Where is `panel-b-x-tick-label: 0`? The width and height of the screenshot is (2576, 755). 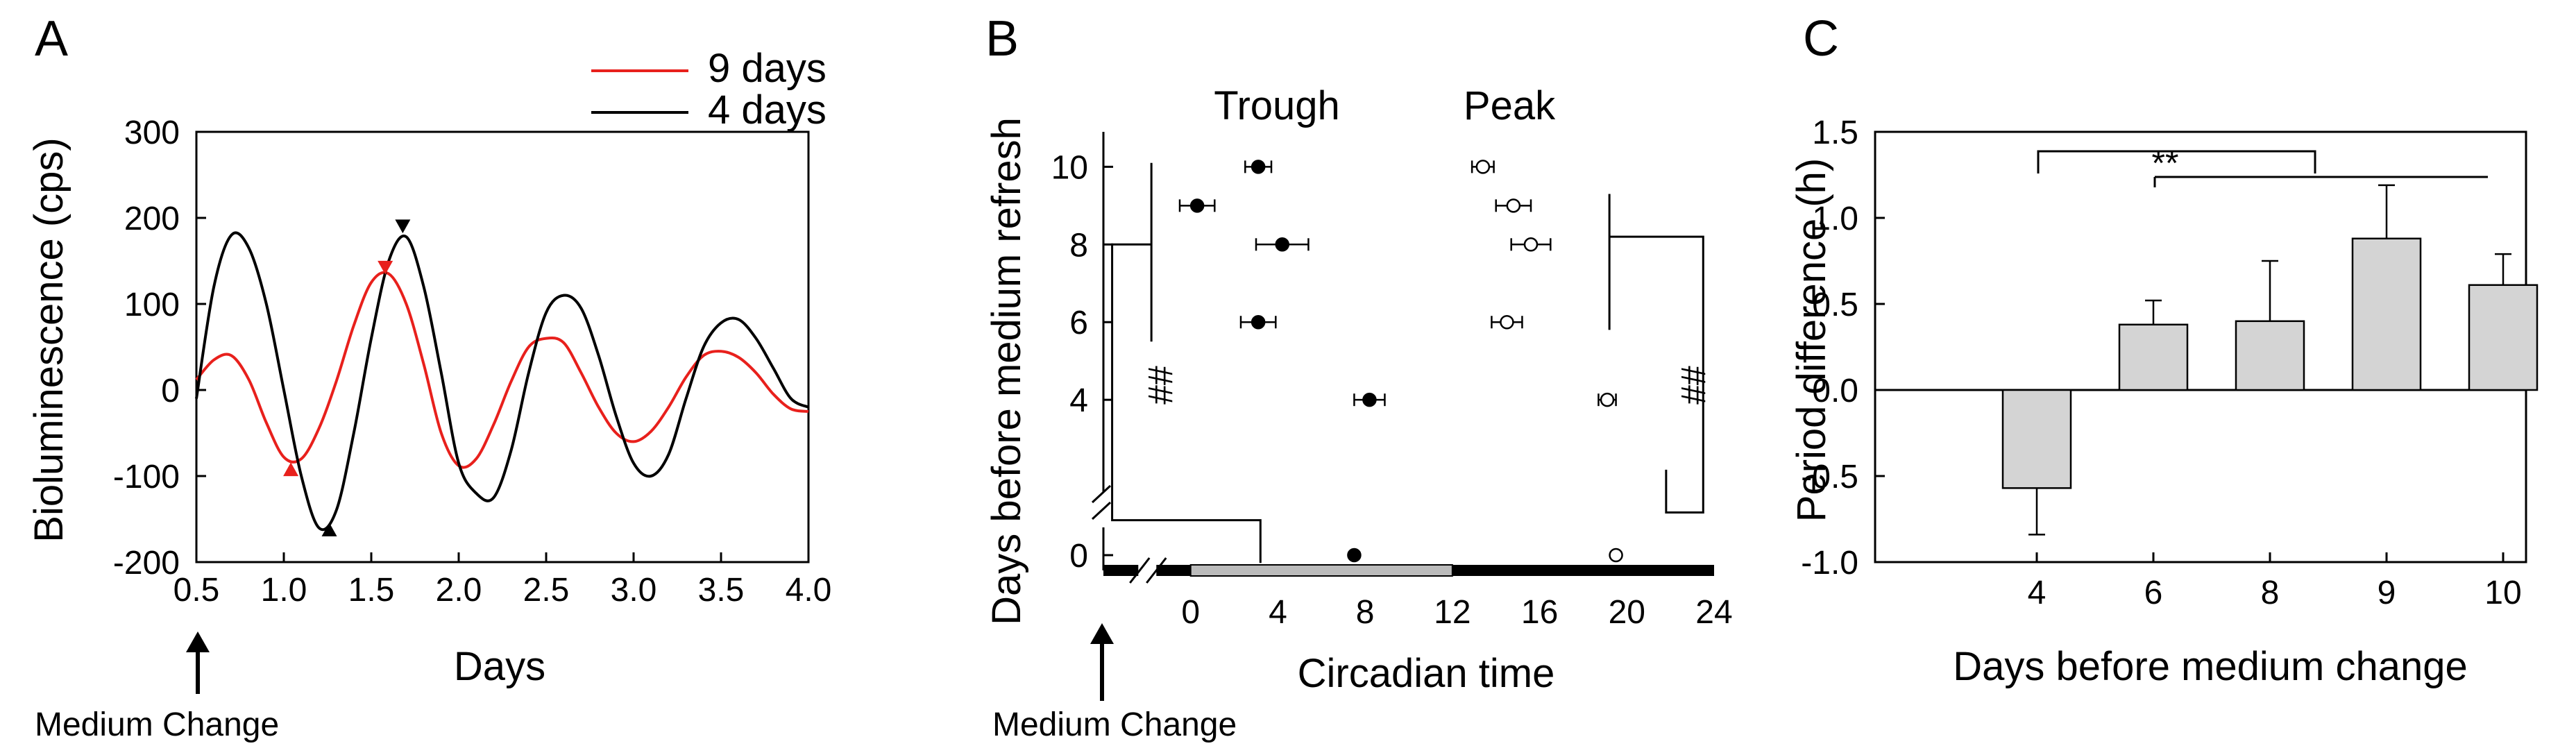 panel-b-x-tick-label: 0 is located at coordinates (1190, 612).